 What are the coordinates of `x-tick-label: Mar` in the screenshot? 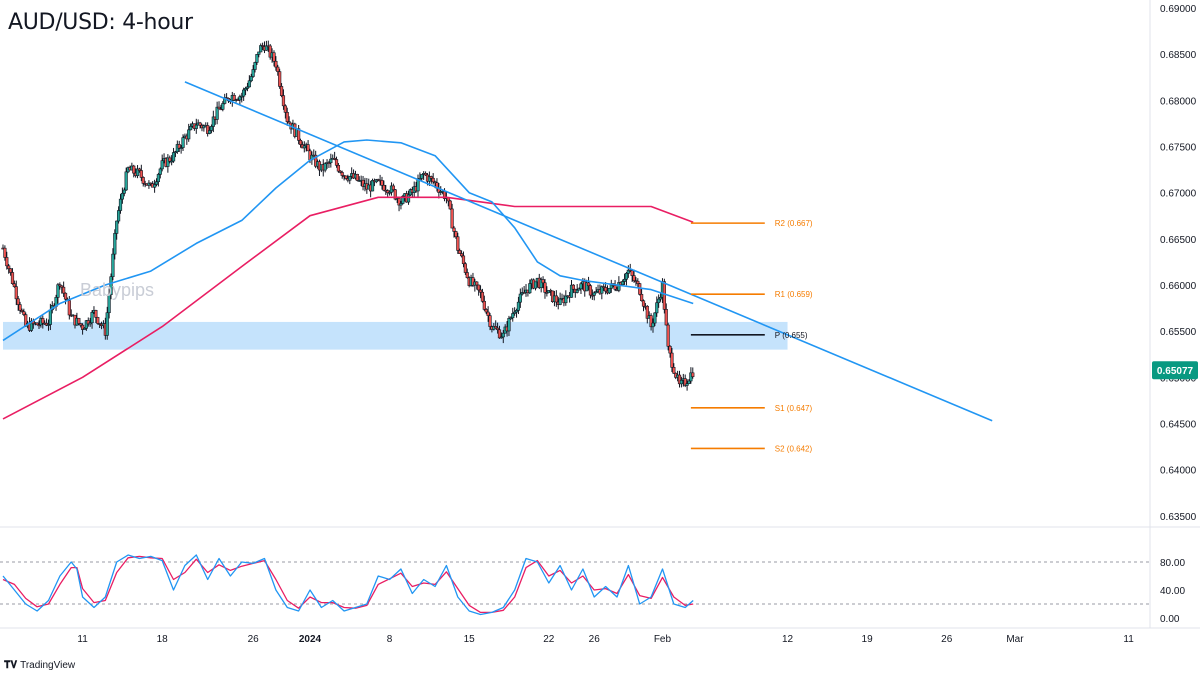 It's located at (1015, 639).